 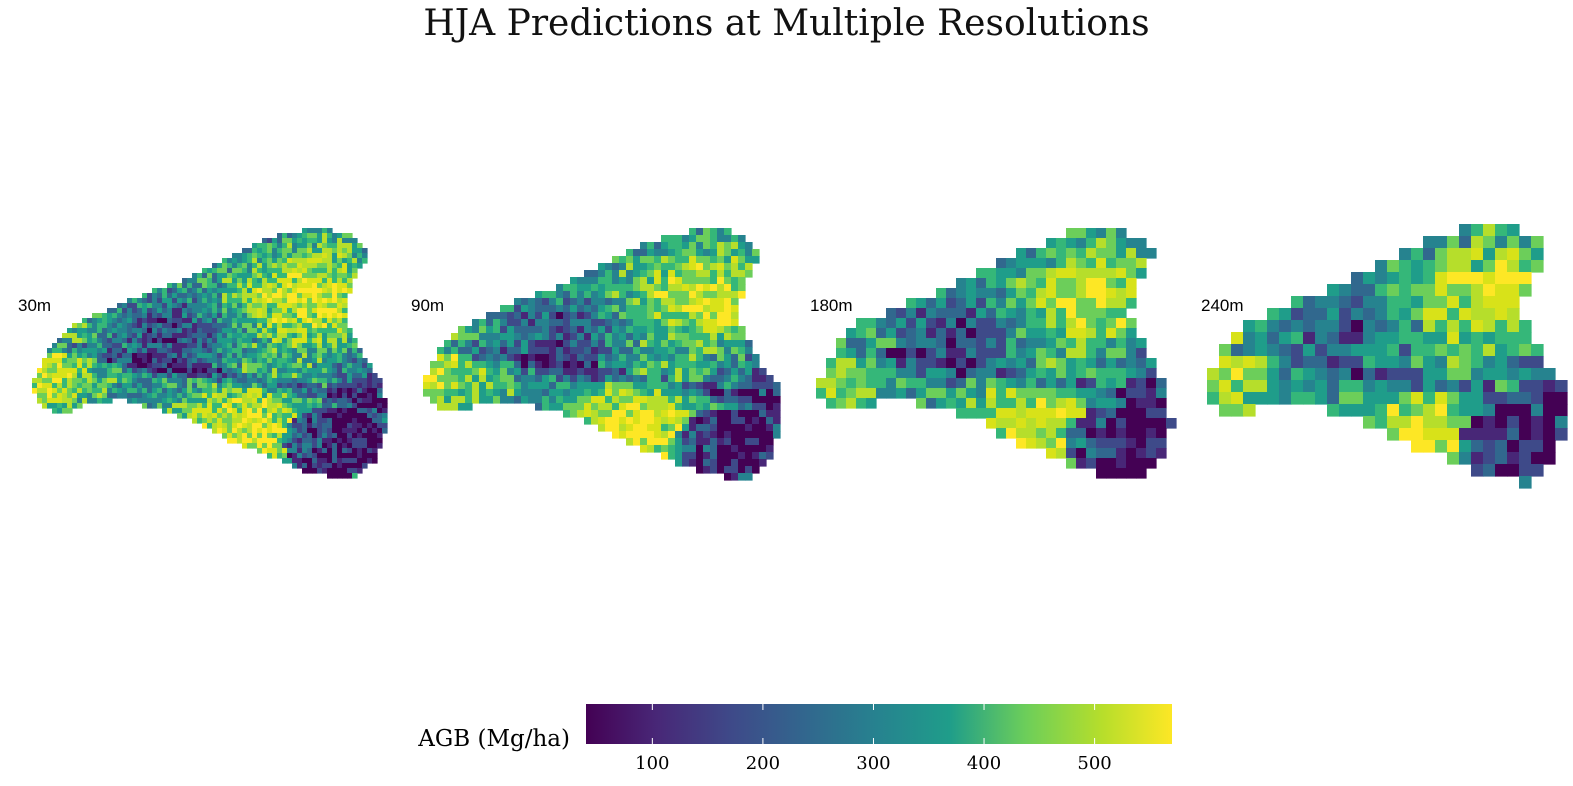 I want to click on colorbar-ticks, so click(x=873, y=724).